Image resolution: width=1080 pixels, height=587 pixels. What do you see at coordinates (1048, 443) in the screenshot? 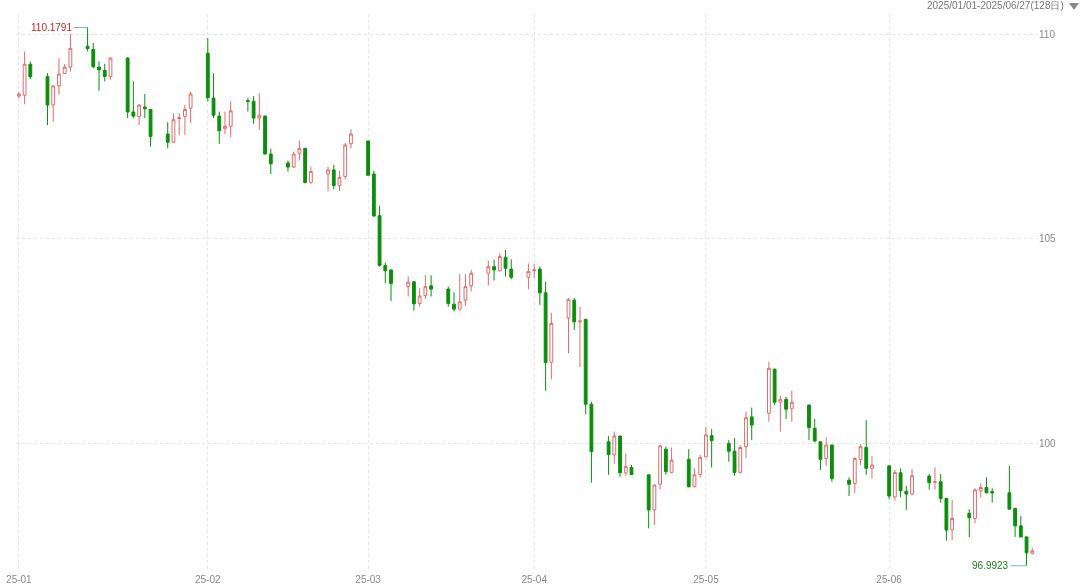
I see `y-tick-label: 100` at bounding box center [1048, 443].